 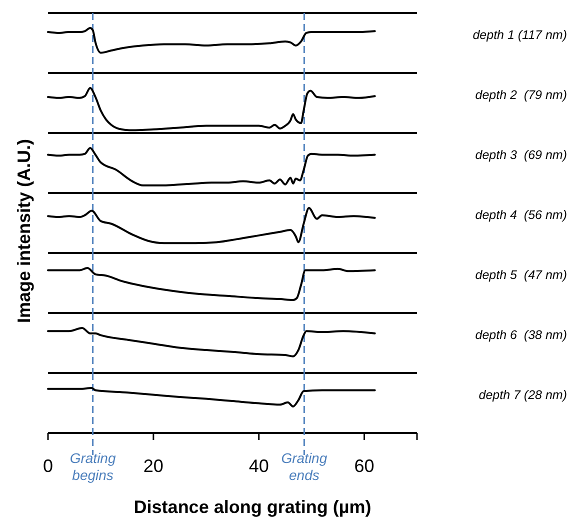 What do you see at coordinates (304, 466) in the screenshot?
I see `ref-line-label: Grating ends` at bounding box center [304, 466].